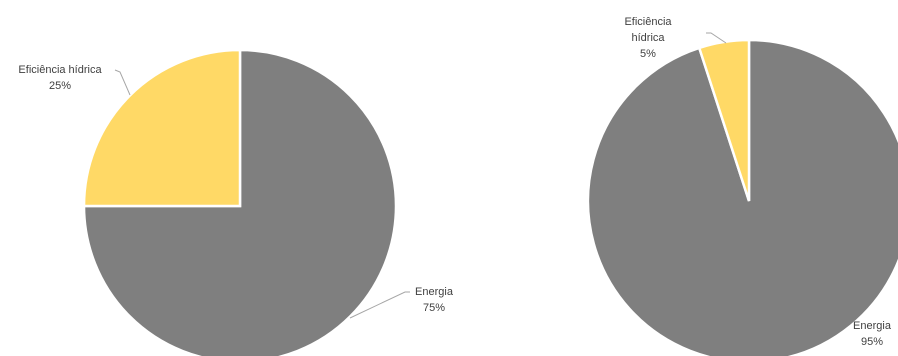 This screenshot has height=356, width=898. I want to click on slice-value-eficiencia-hidrica: 25%, so click(60, 86).